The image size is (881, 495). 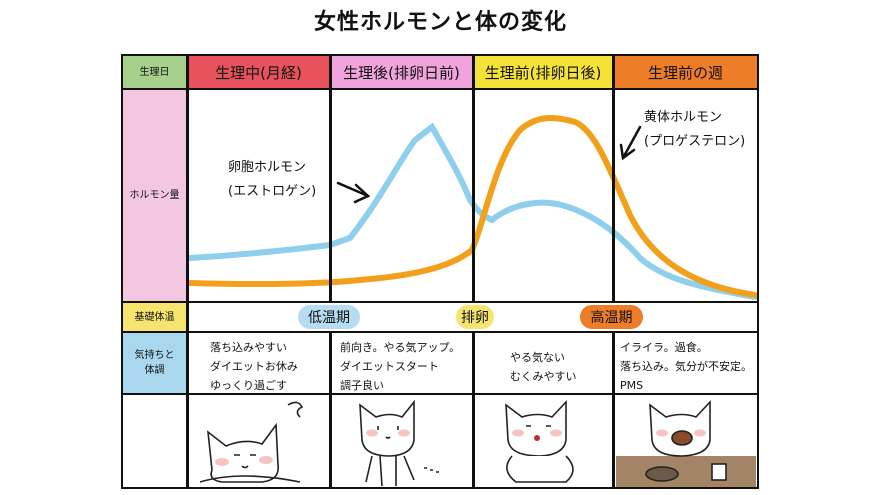 I want to click on condition-text: 落ち込みやすい, so click(x=248, y=347).